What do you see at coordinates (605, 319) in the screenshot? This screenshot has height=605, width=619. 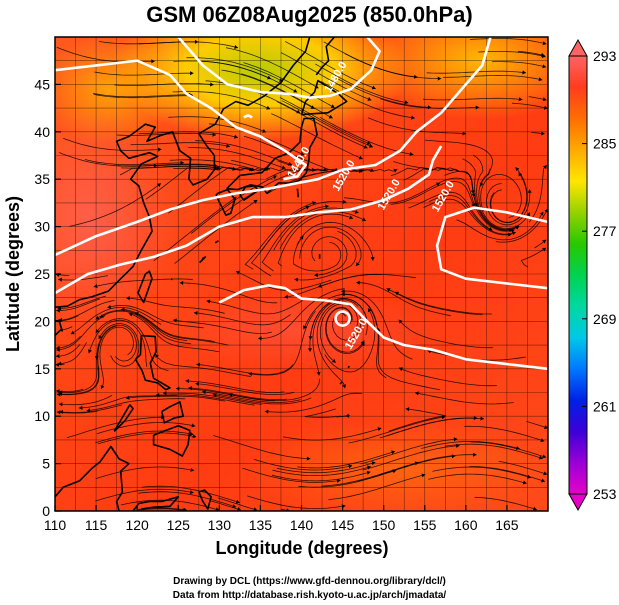 I see `colorbar-tick-label: 269` at bounding box center [605, 319].